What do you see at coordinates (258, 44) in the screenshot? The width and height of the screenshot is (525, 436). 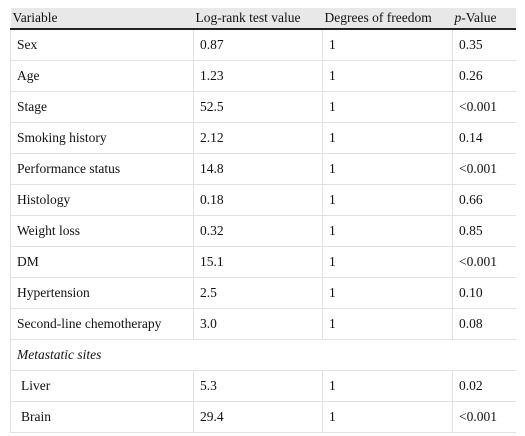 I see `table-cell: 0.87` at bounding box center [258, 44].